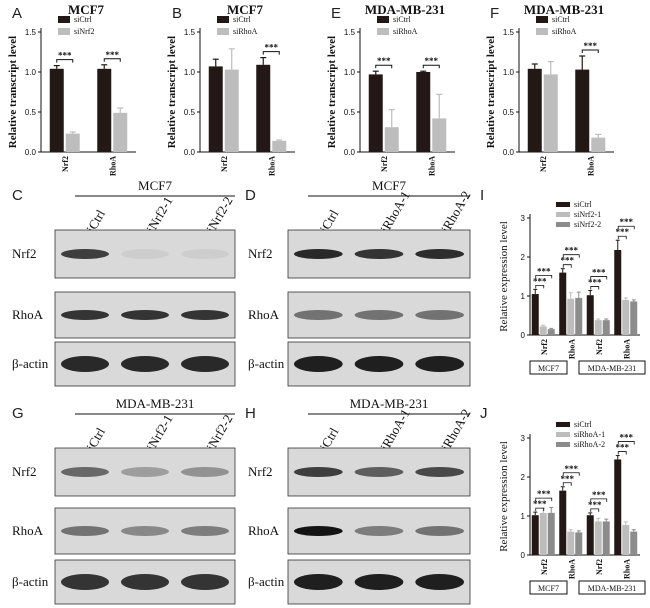 Image resolution: width=650 pixels, height=608 pixels. I want to click on cell-line-label: MCF7, so click(389, 185).